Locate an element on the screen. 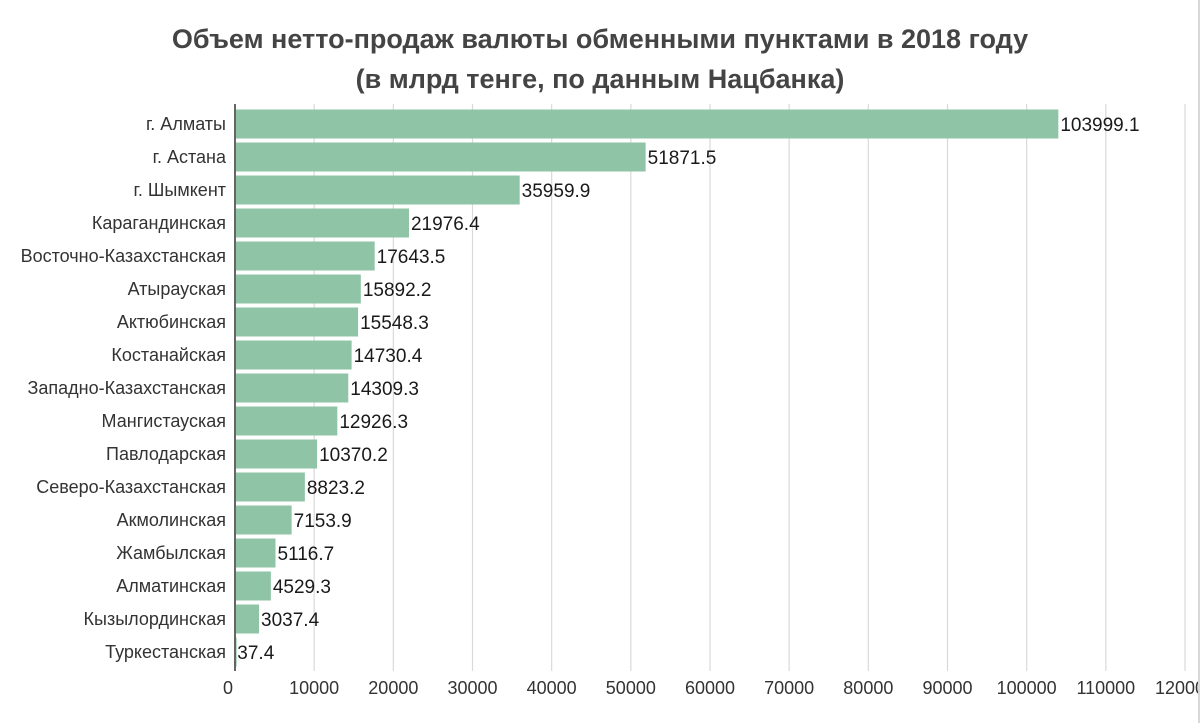  category-label: Восточно-Казахстанская is located at coordinates (123, 256).